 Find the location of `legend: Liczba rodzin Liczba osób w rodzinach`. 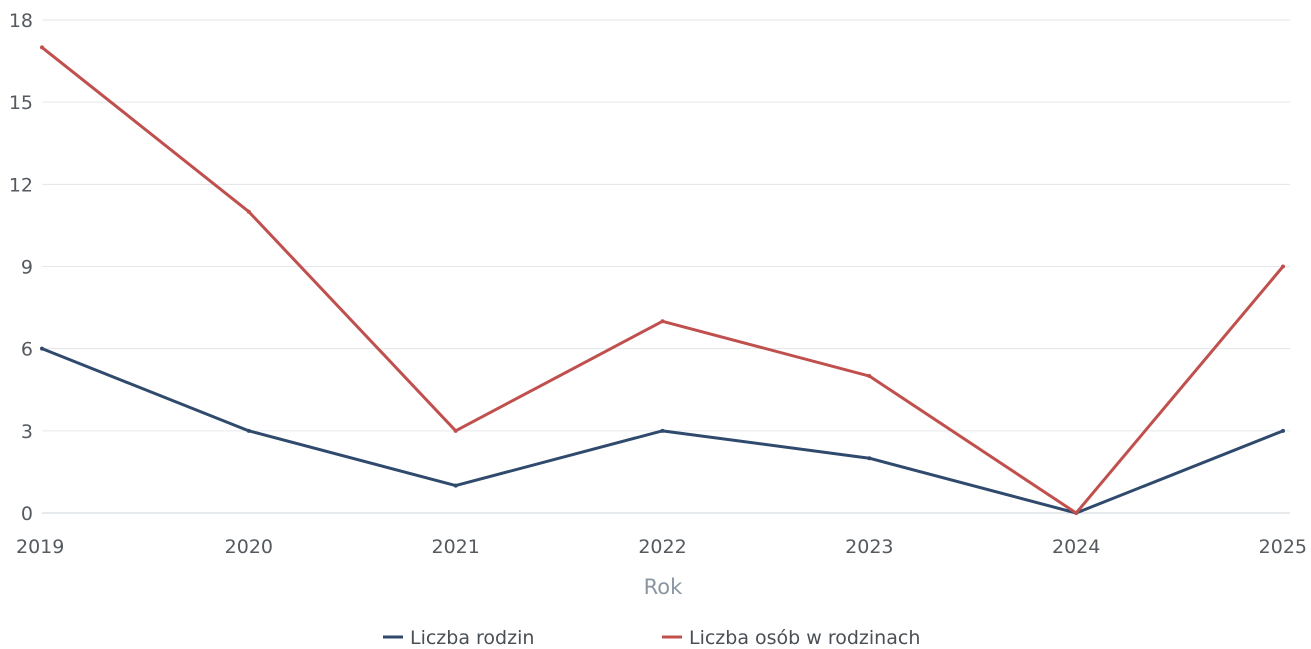

legend: Liczba rodzin Liczba osób w rodzinach is located at coordinates (651, 638).